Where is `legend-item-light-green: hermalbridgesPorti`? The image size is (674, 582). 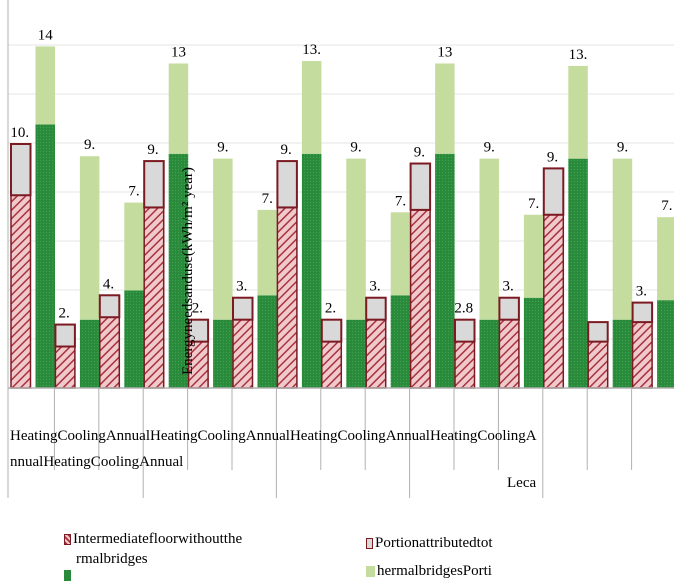 legend-item-light-green: hermalbridgesPorti is located at coordinates (429, 571).